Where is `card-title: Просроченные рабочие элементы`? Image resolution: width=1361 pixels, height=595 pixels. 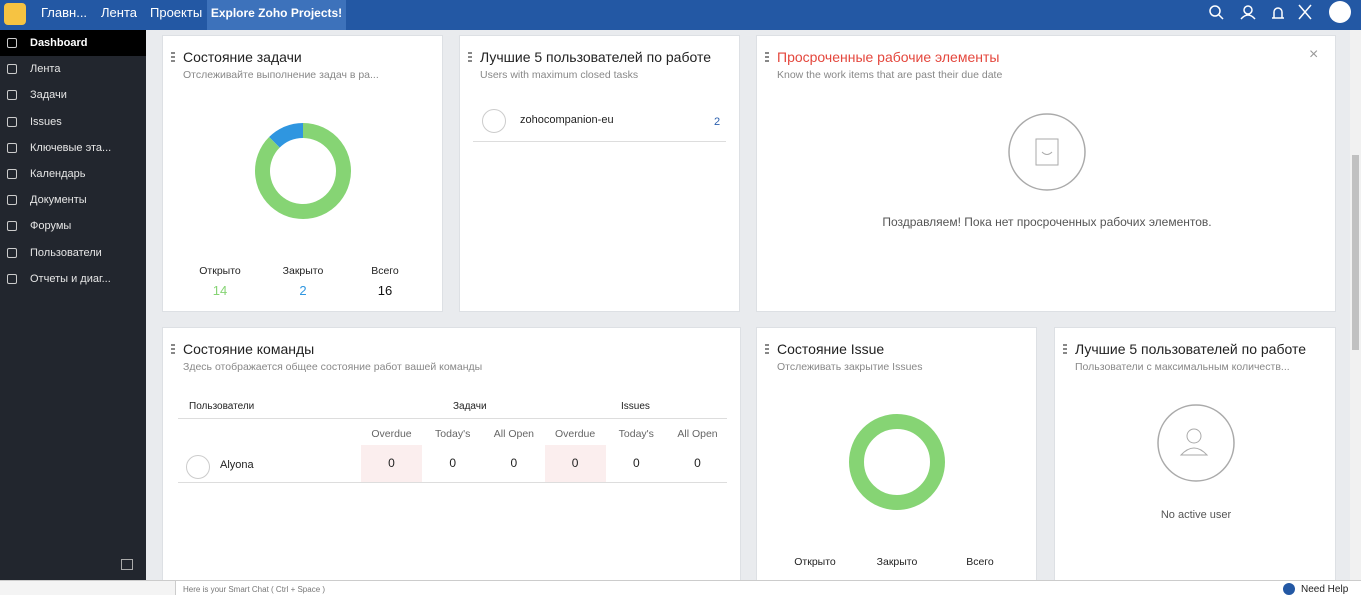 card-title: Просроченные рабочие элементы is located at coordinates (888, 57).